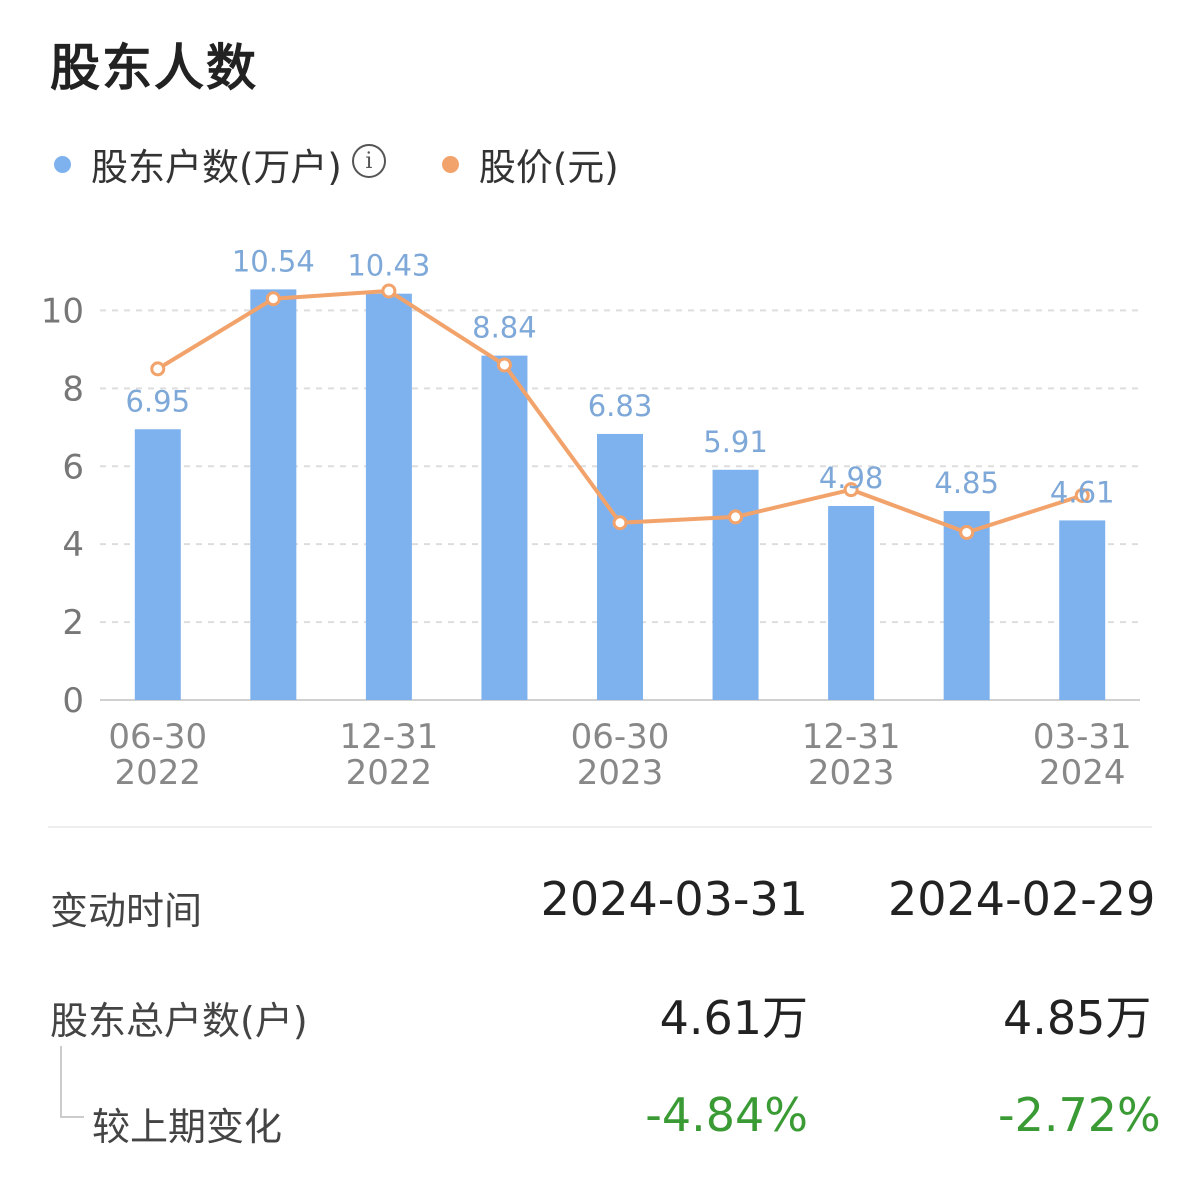  Describe the element at coordinates (187, 1127) in the screenshot. I see `row-label-change-rate: 较上期变化` at that location.